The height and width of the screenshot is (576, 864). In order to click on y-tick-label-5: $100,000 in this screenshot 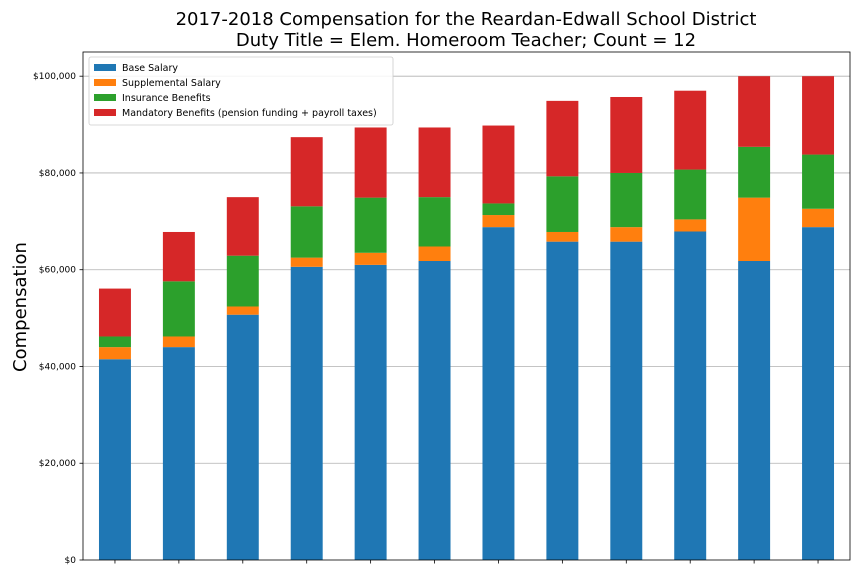, I will do `click(54, 77)`.